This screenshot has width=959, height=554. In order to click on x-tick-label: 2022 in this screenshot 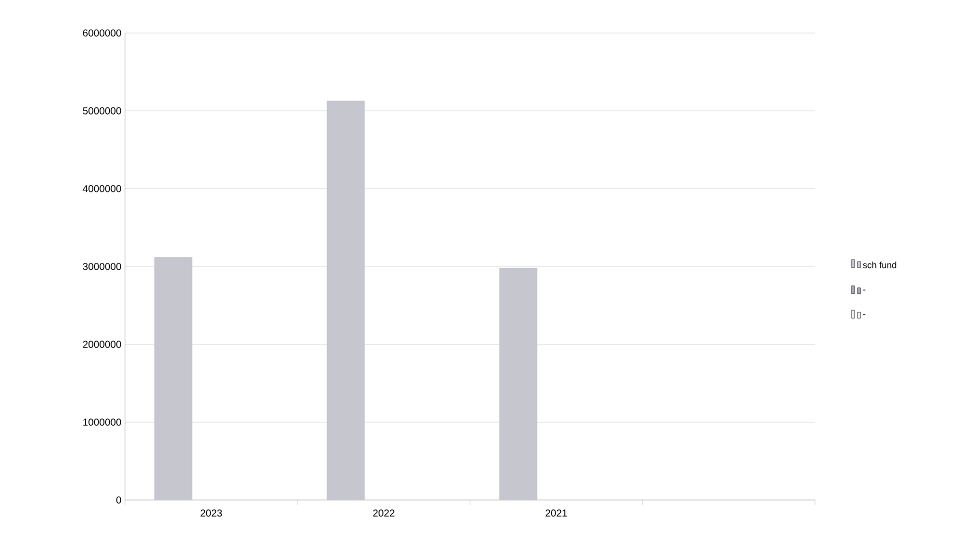, I will do `click(383, 513)`.